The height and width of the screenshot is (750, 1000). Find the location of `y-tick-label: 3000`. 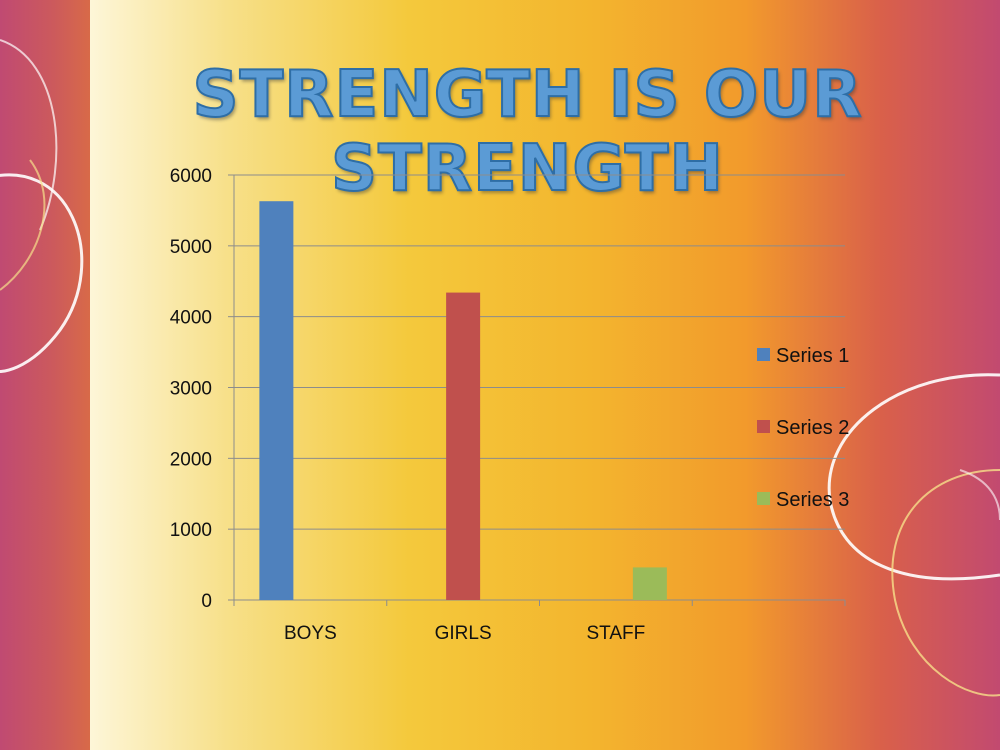

y-tick-label: 3000 is located at coordinates (191, 389).